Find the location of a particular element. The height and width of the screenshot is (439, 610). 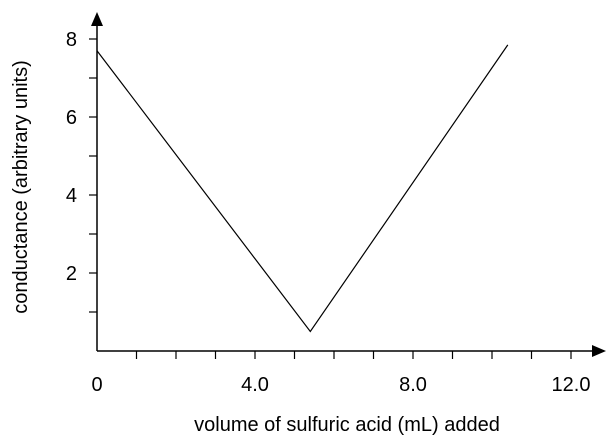

x-tick-label: 12.0 is located at coordinates (571, 385).